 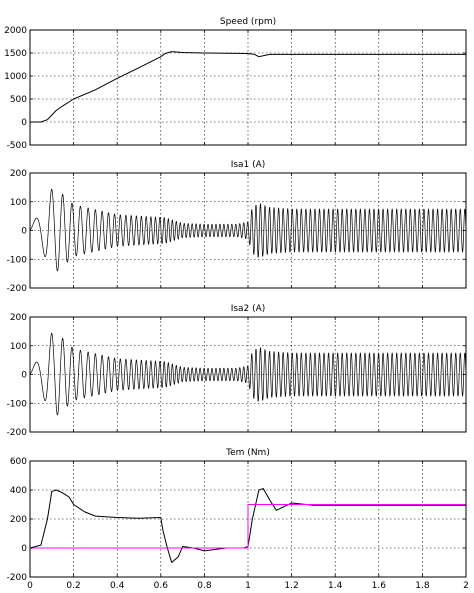 I want to click on x-tick-label: 1.4, so click(x=335, y=586).